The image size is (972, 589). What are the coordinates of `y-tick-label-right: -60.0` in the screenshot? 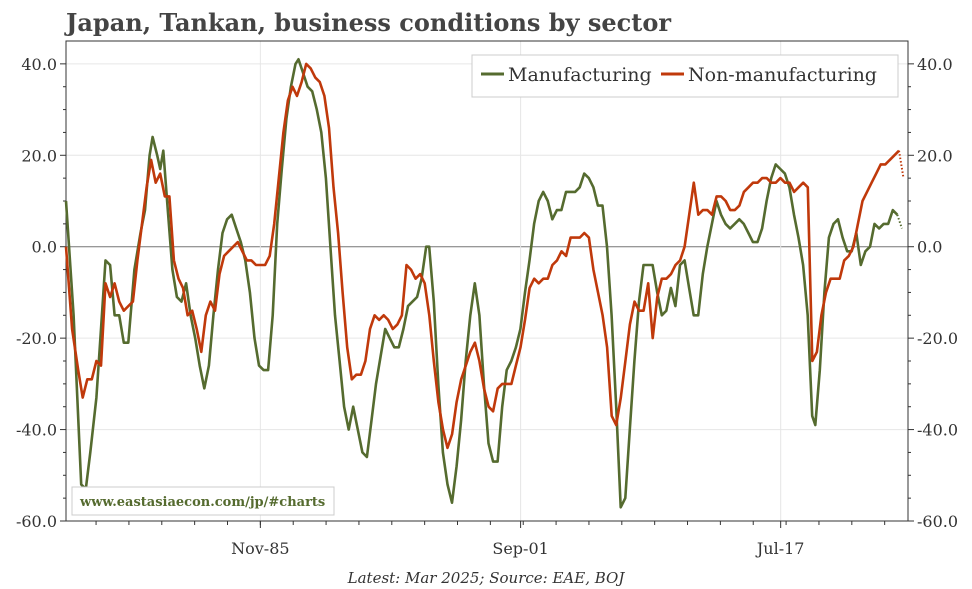 It's located at (937, 521).